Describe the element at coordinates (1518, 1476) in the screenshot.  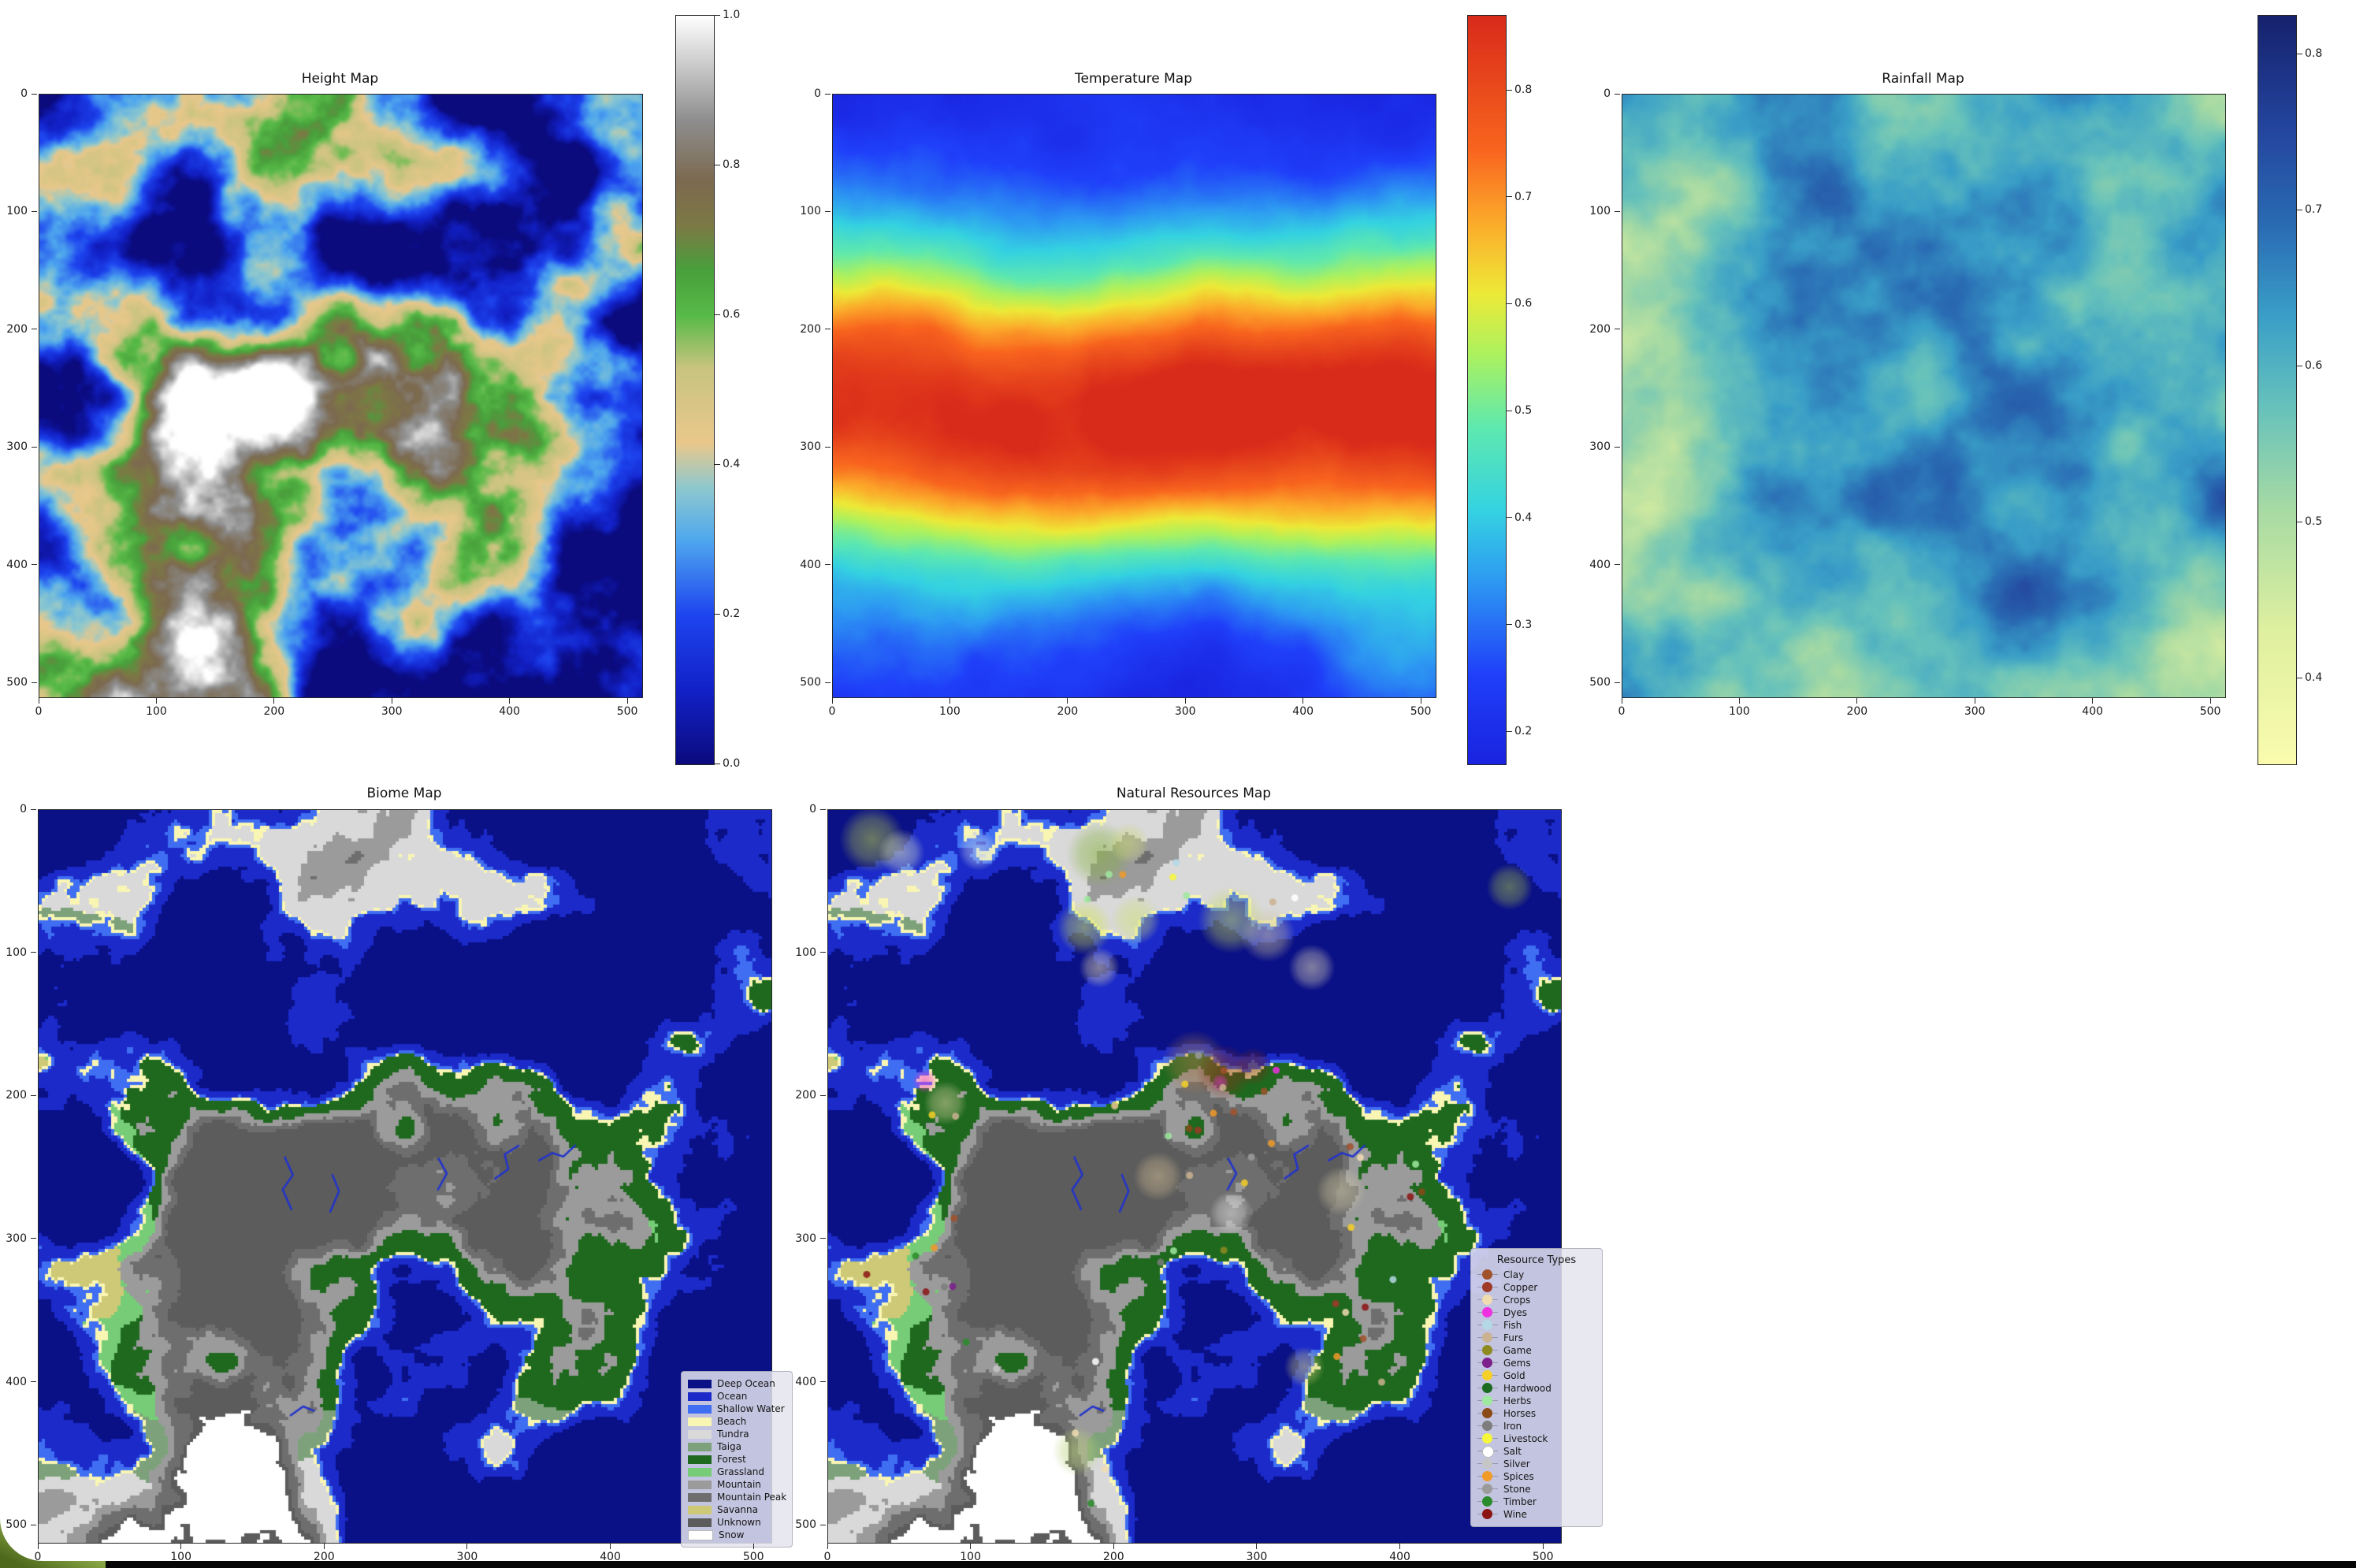
I see `legend-label: Spices` at that location.